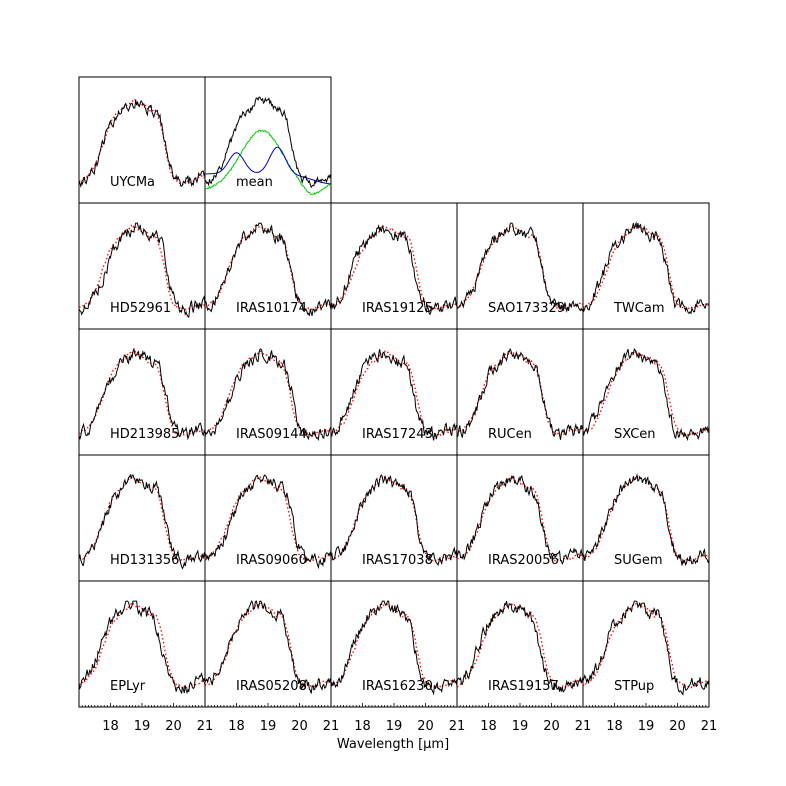  I want to click on panel-IRAS10174: IRAS10174, so click(268, 266).